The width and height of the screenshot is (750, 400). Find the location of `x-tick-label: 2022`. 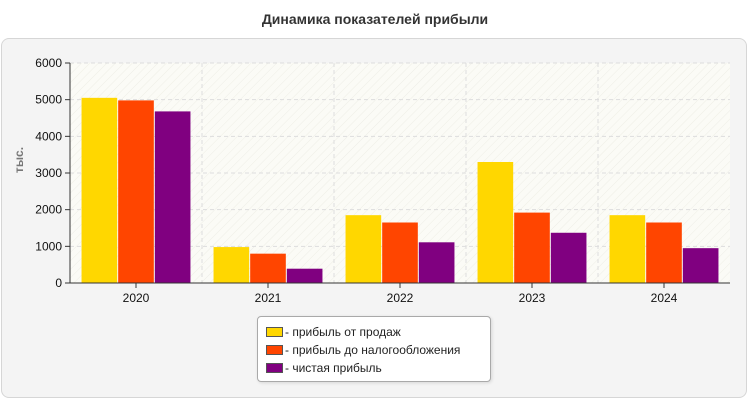

x-tick-label: 2022 is located at coordinates (400, 298).